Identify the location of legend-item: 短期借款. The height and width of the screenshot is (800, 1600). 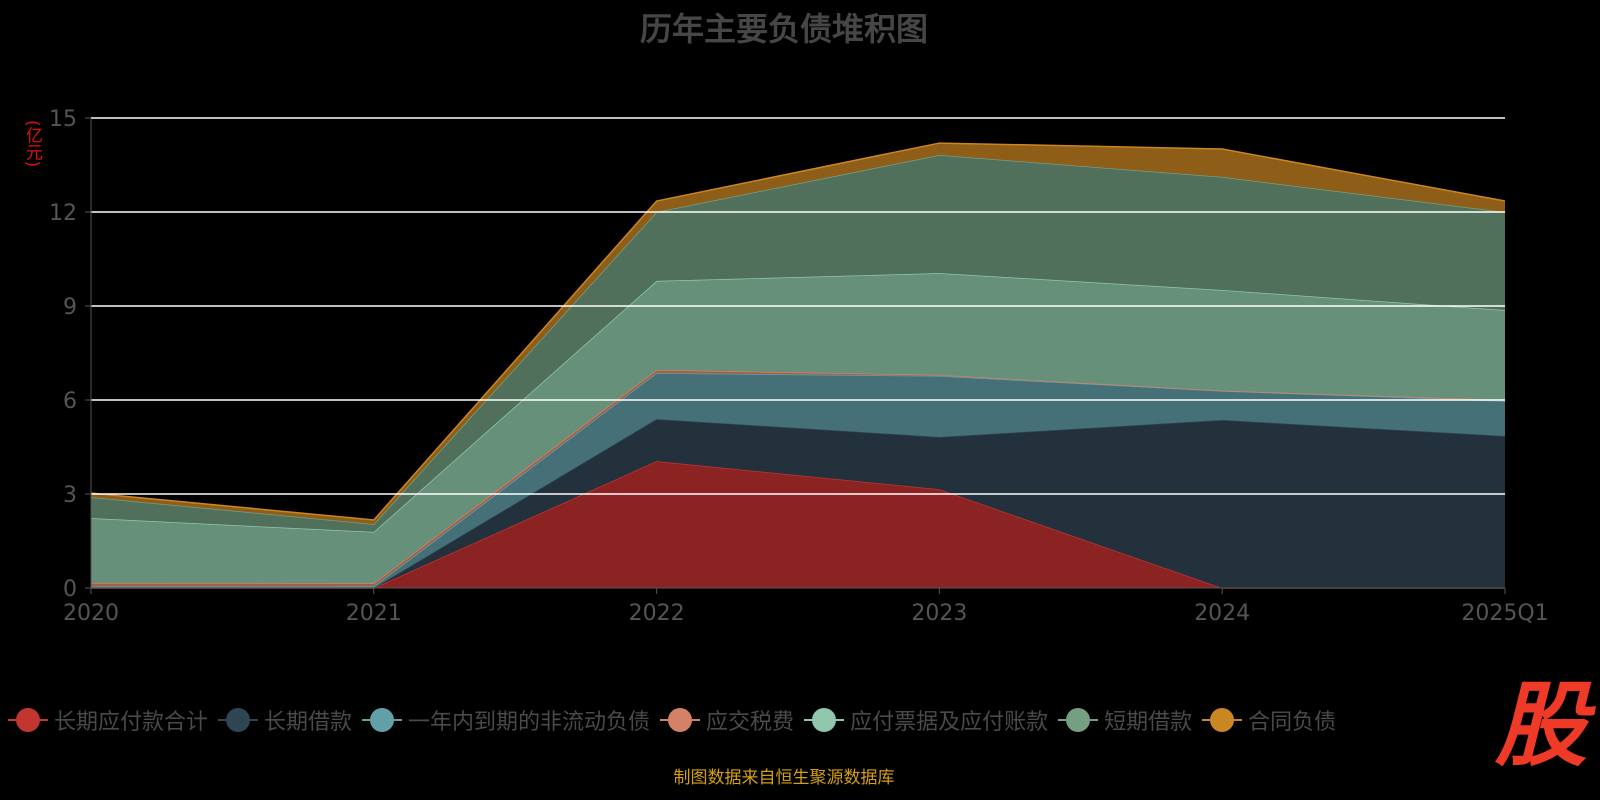
(1125, 720).